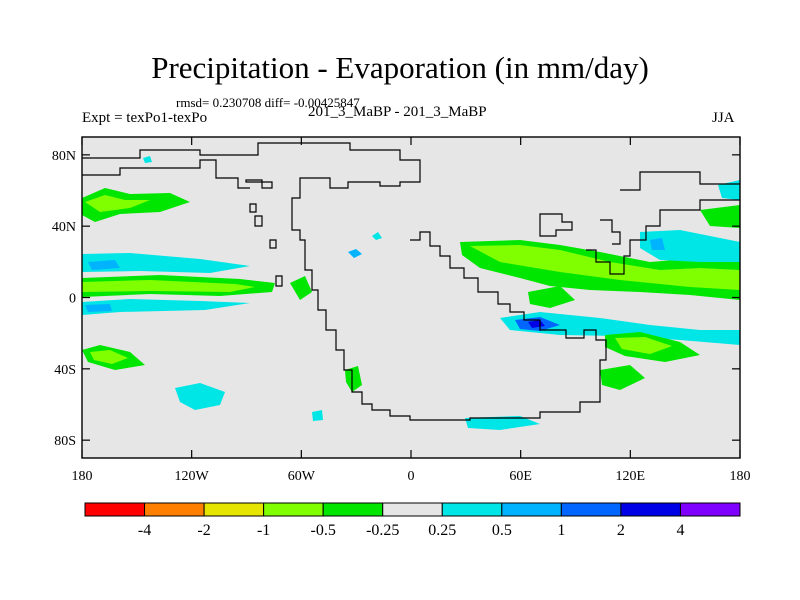 This screenshot has width=800, height=600. What do you see at coordinates (502, 530) in the screenshot?
I see `colorbar-label: 0.5` at bounding box center [502, 530].